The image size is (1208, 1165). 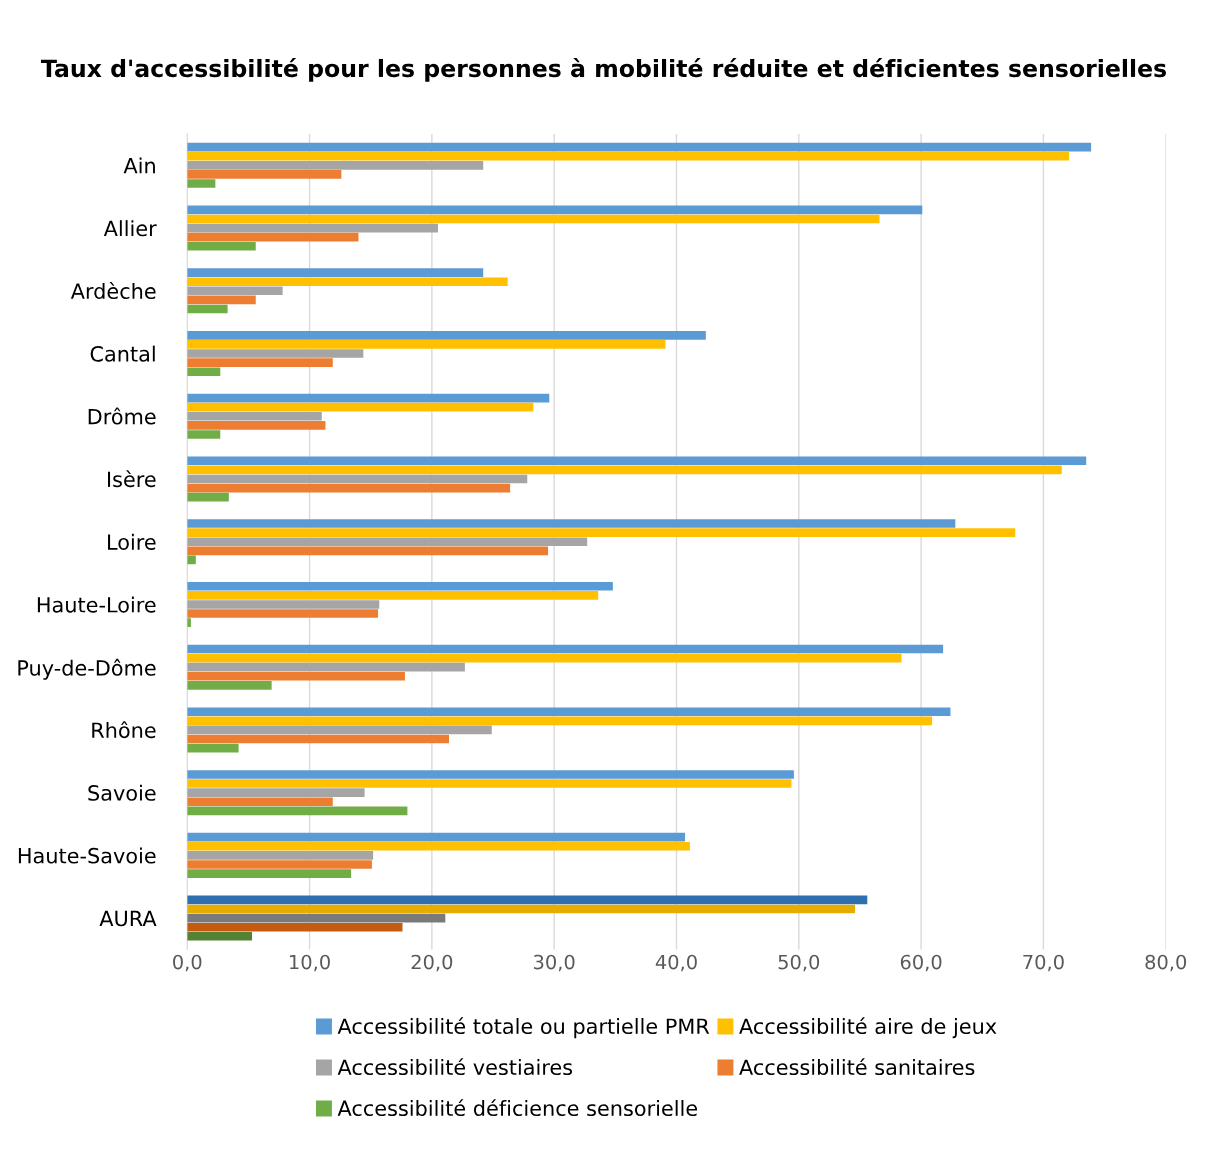 I want to click on x-tick-label: 70,0, so click(x=1043, y=963).